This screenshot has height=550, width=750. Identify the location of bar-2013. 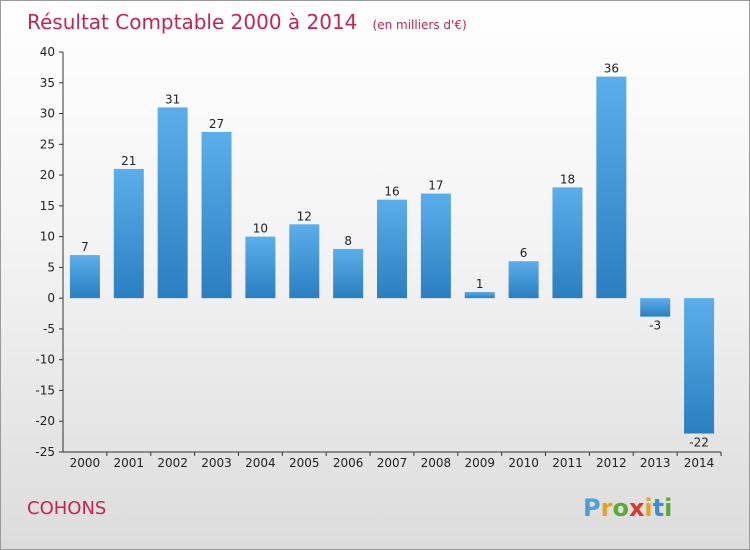
(655, 307).